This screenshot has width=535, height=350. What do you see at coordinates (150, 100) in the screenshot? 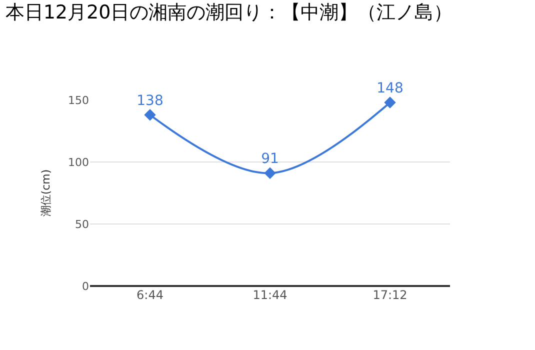
I see `data-label: 138` at bounding box center [150, 100].